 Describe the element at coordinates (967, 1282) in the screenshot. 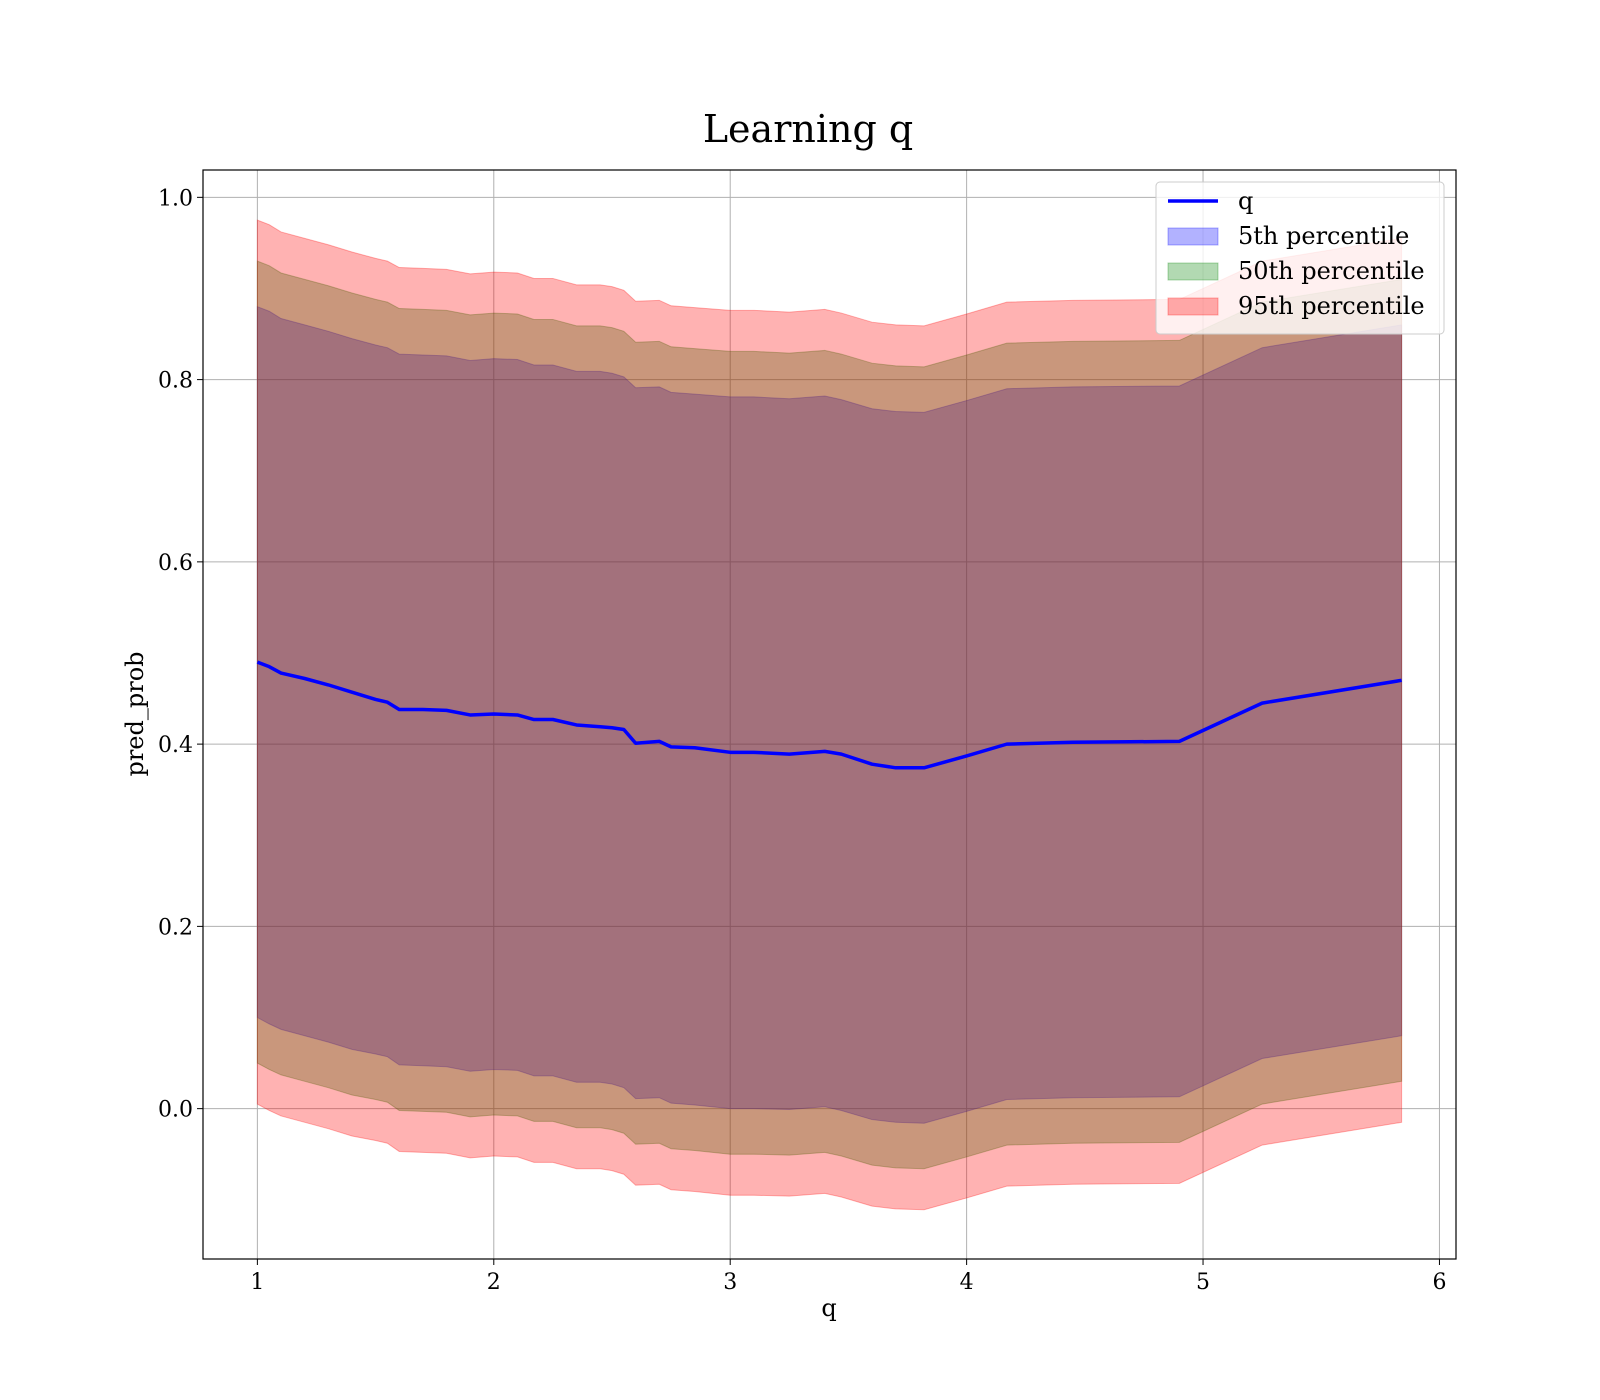

I see `x-tick-label: 4` at that location.